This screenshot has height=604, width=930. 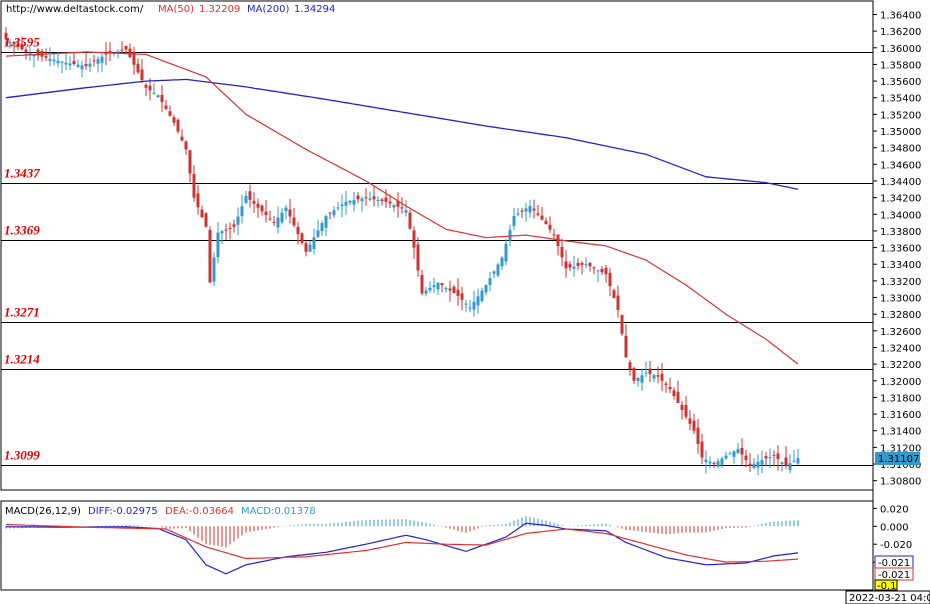 What do you see at coordinates (900, 332) in the screenshot?
I see `price-tick-label: 1.32600` at bounding box center [900, 332].